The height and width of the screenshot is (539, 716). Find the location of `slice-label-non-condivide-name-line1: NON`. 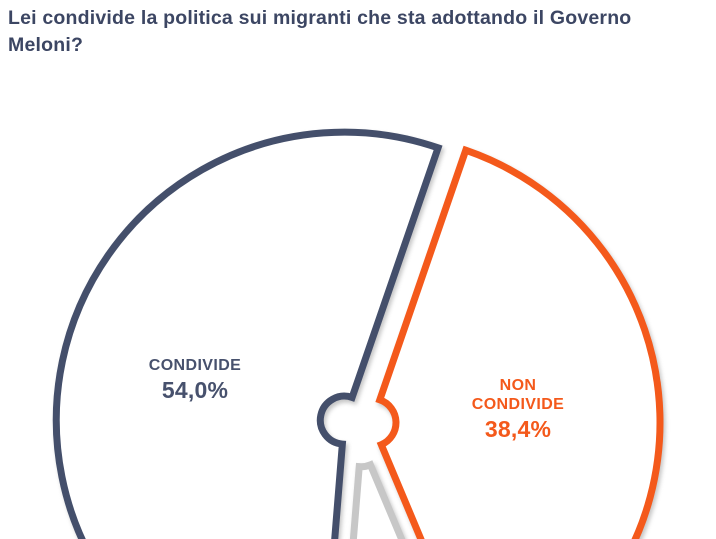

slice-label-non-condivide-name-line1: NON is located at coordinates (518, 385).